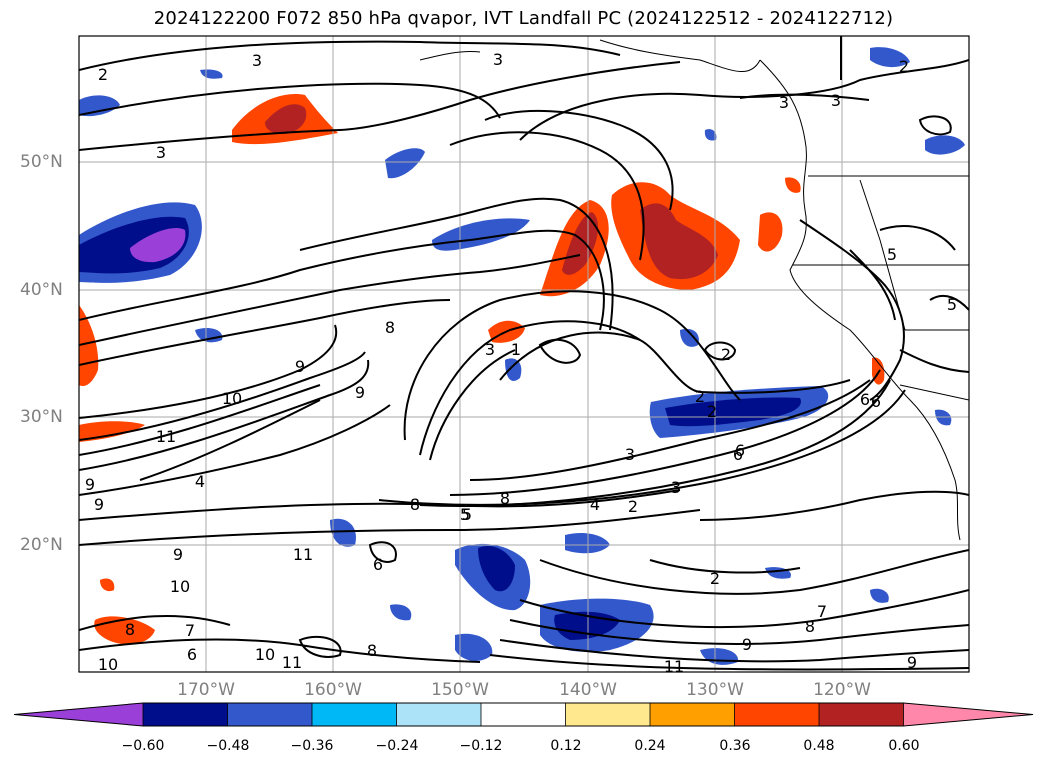 The width and height of the screenshot is (1047, 765). Describe the element at coordinates (904, 746) in the screenshot. I see `colorbar-tick: 0.60` at that location.